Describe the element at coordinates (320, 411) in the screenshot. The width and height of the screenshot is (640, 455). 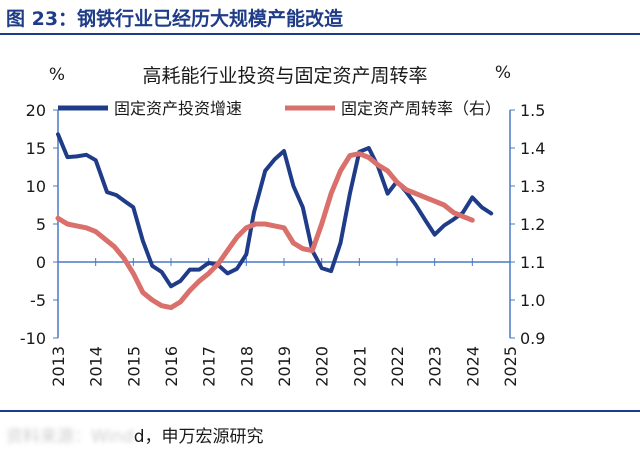
I see `bottom-divider` at that location.